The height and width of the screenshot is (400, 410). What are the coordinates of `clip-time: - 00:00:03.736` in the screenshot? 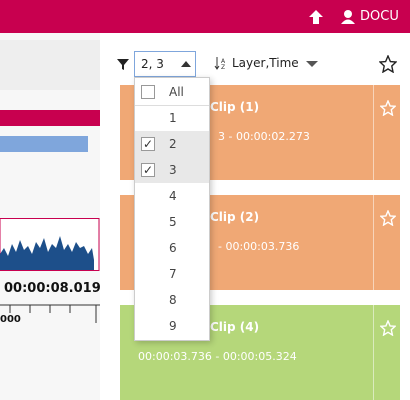 It's located at (259, 246).